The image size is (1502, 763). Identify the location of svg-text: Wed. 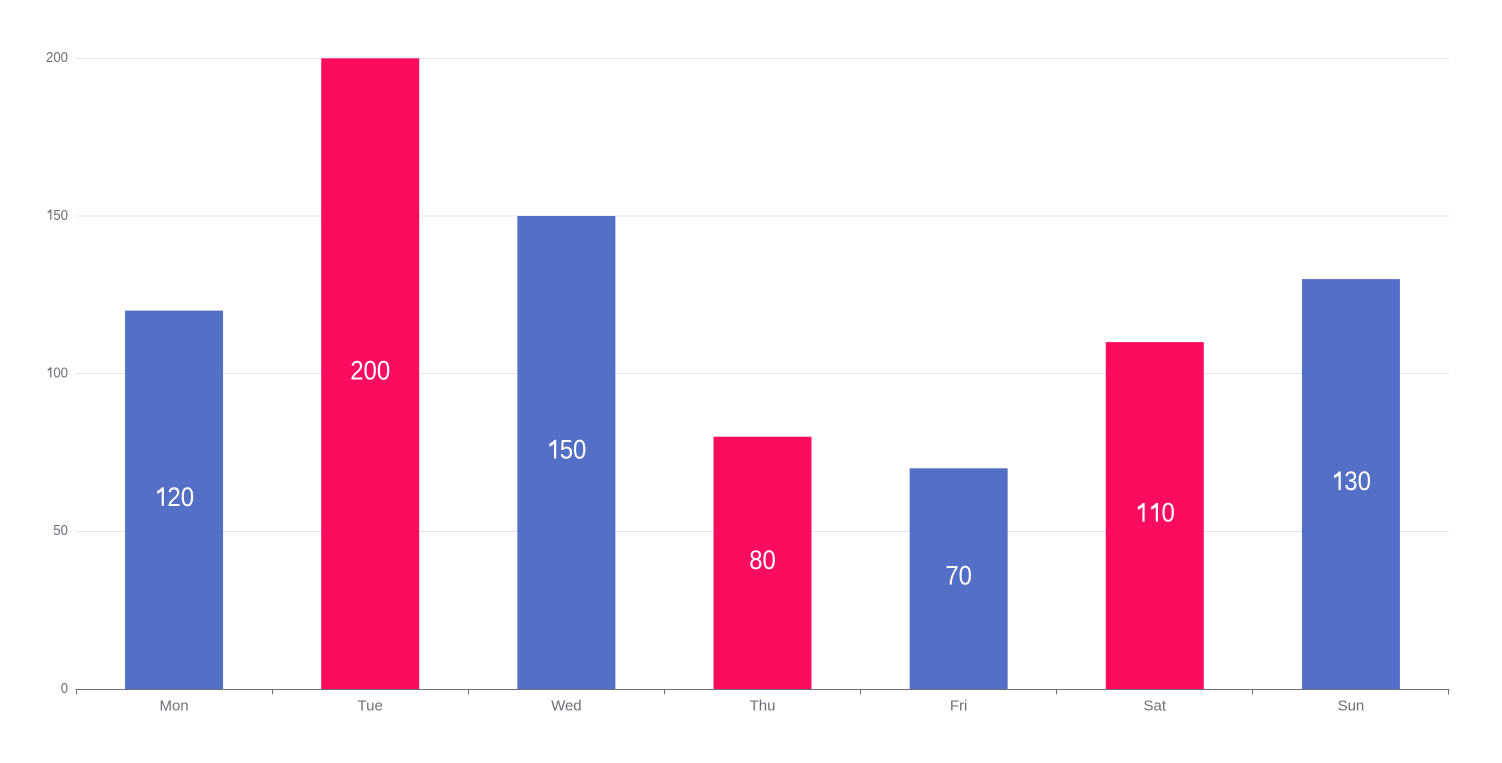
(566, 706).